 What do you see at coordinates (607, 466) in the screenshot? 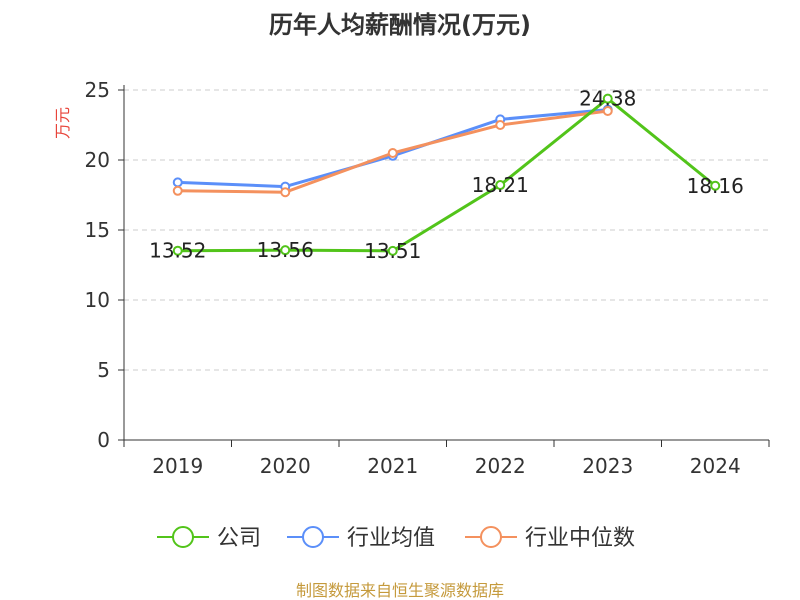
I see `x-tick-label: 2023` at bounding box center [607, 466].